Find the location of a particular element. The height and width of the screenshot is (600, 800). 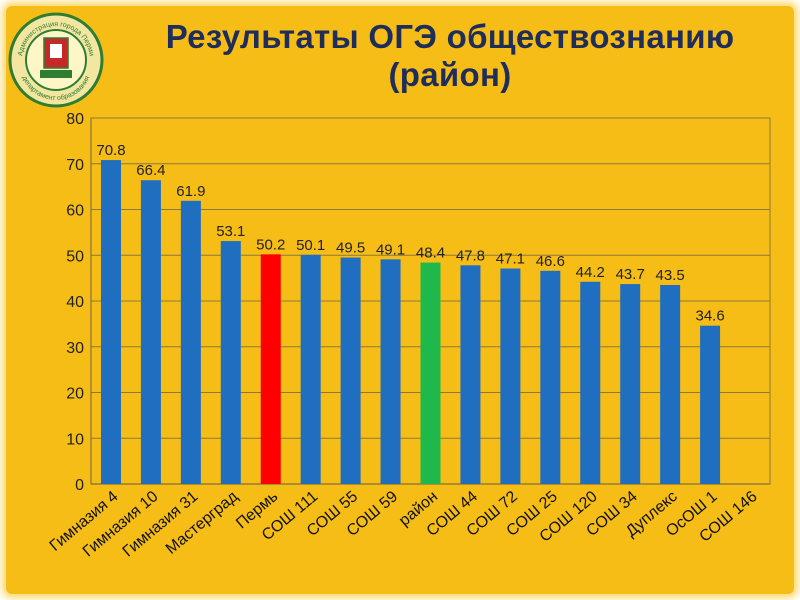

y-tick-label: 80 is located at coordinates (75, 119).